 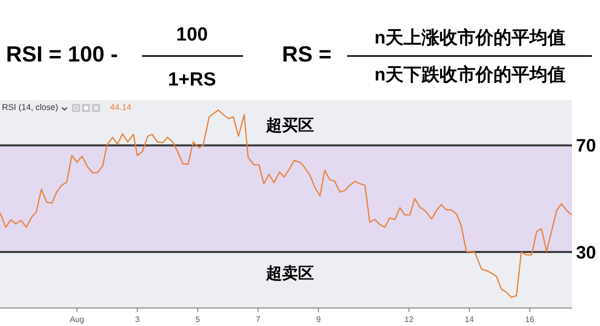 I want to click on annotation: 超买区, so click(x=289, y=125).